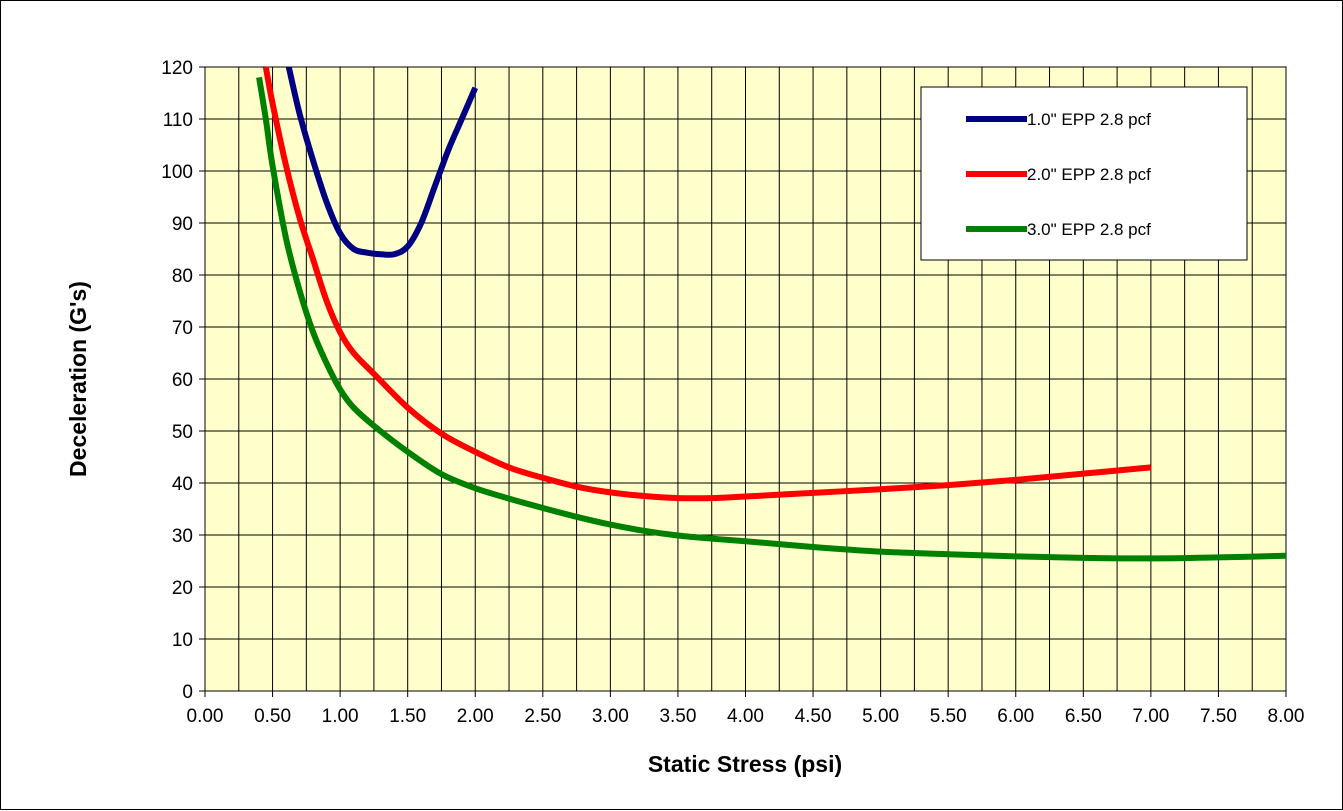  Describe the element at coordinates (948, 716) in the screenshot. I see `x-tick-label: 5.50` at that location.